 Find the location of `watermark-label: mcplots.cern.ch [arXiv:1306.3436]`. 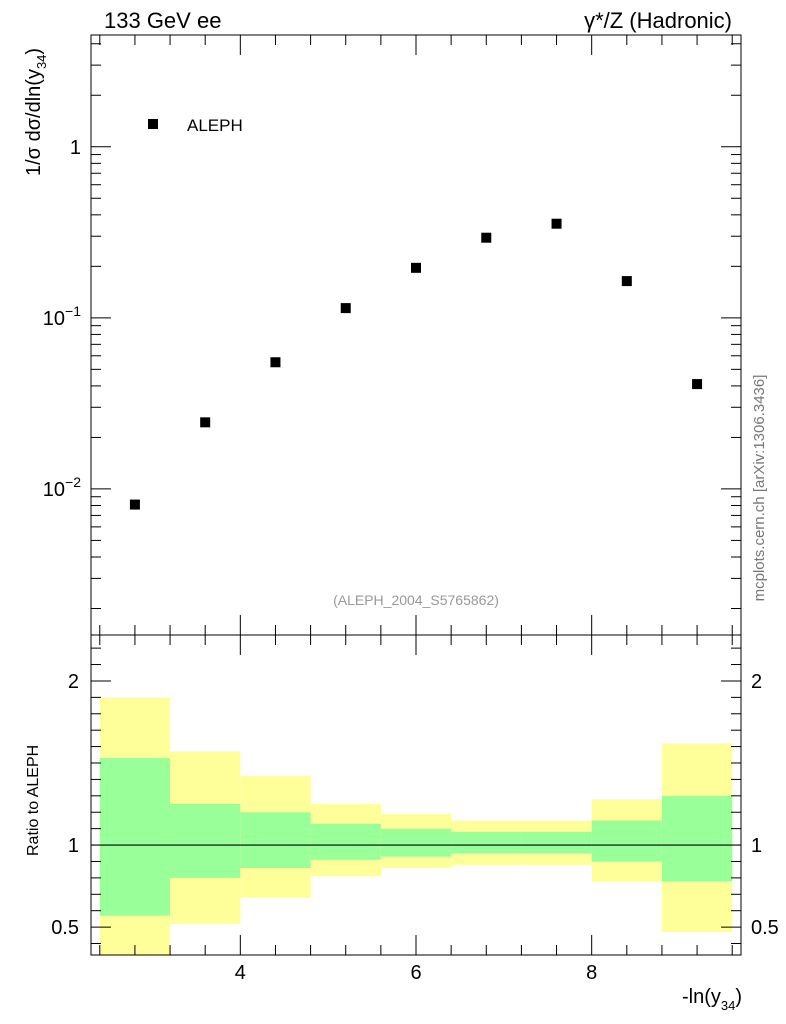

watermark-label: mcplots.cern.ch [arXiv:1306.3436] is located at coordinates (759, 488).